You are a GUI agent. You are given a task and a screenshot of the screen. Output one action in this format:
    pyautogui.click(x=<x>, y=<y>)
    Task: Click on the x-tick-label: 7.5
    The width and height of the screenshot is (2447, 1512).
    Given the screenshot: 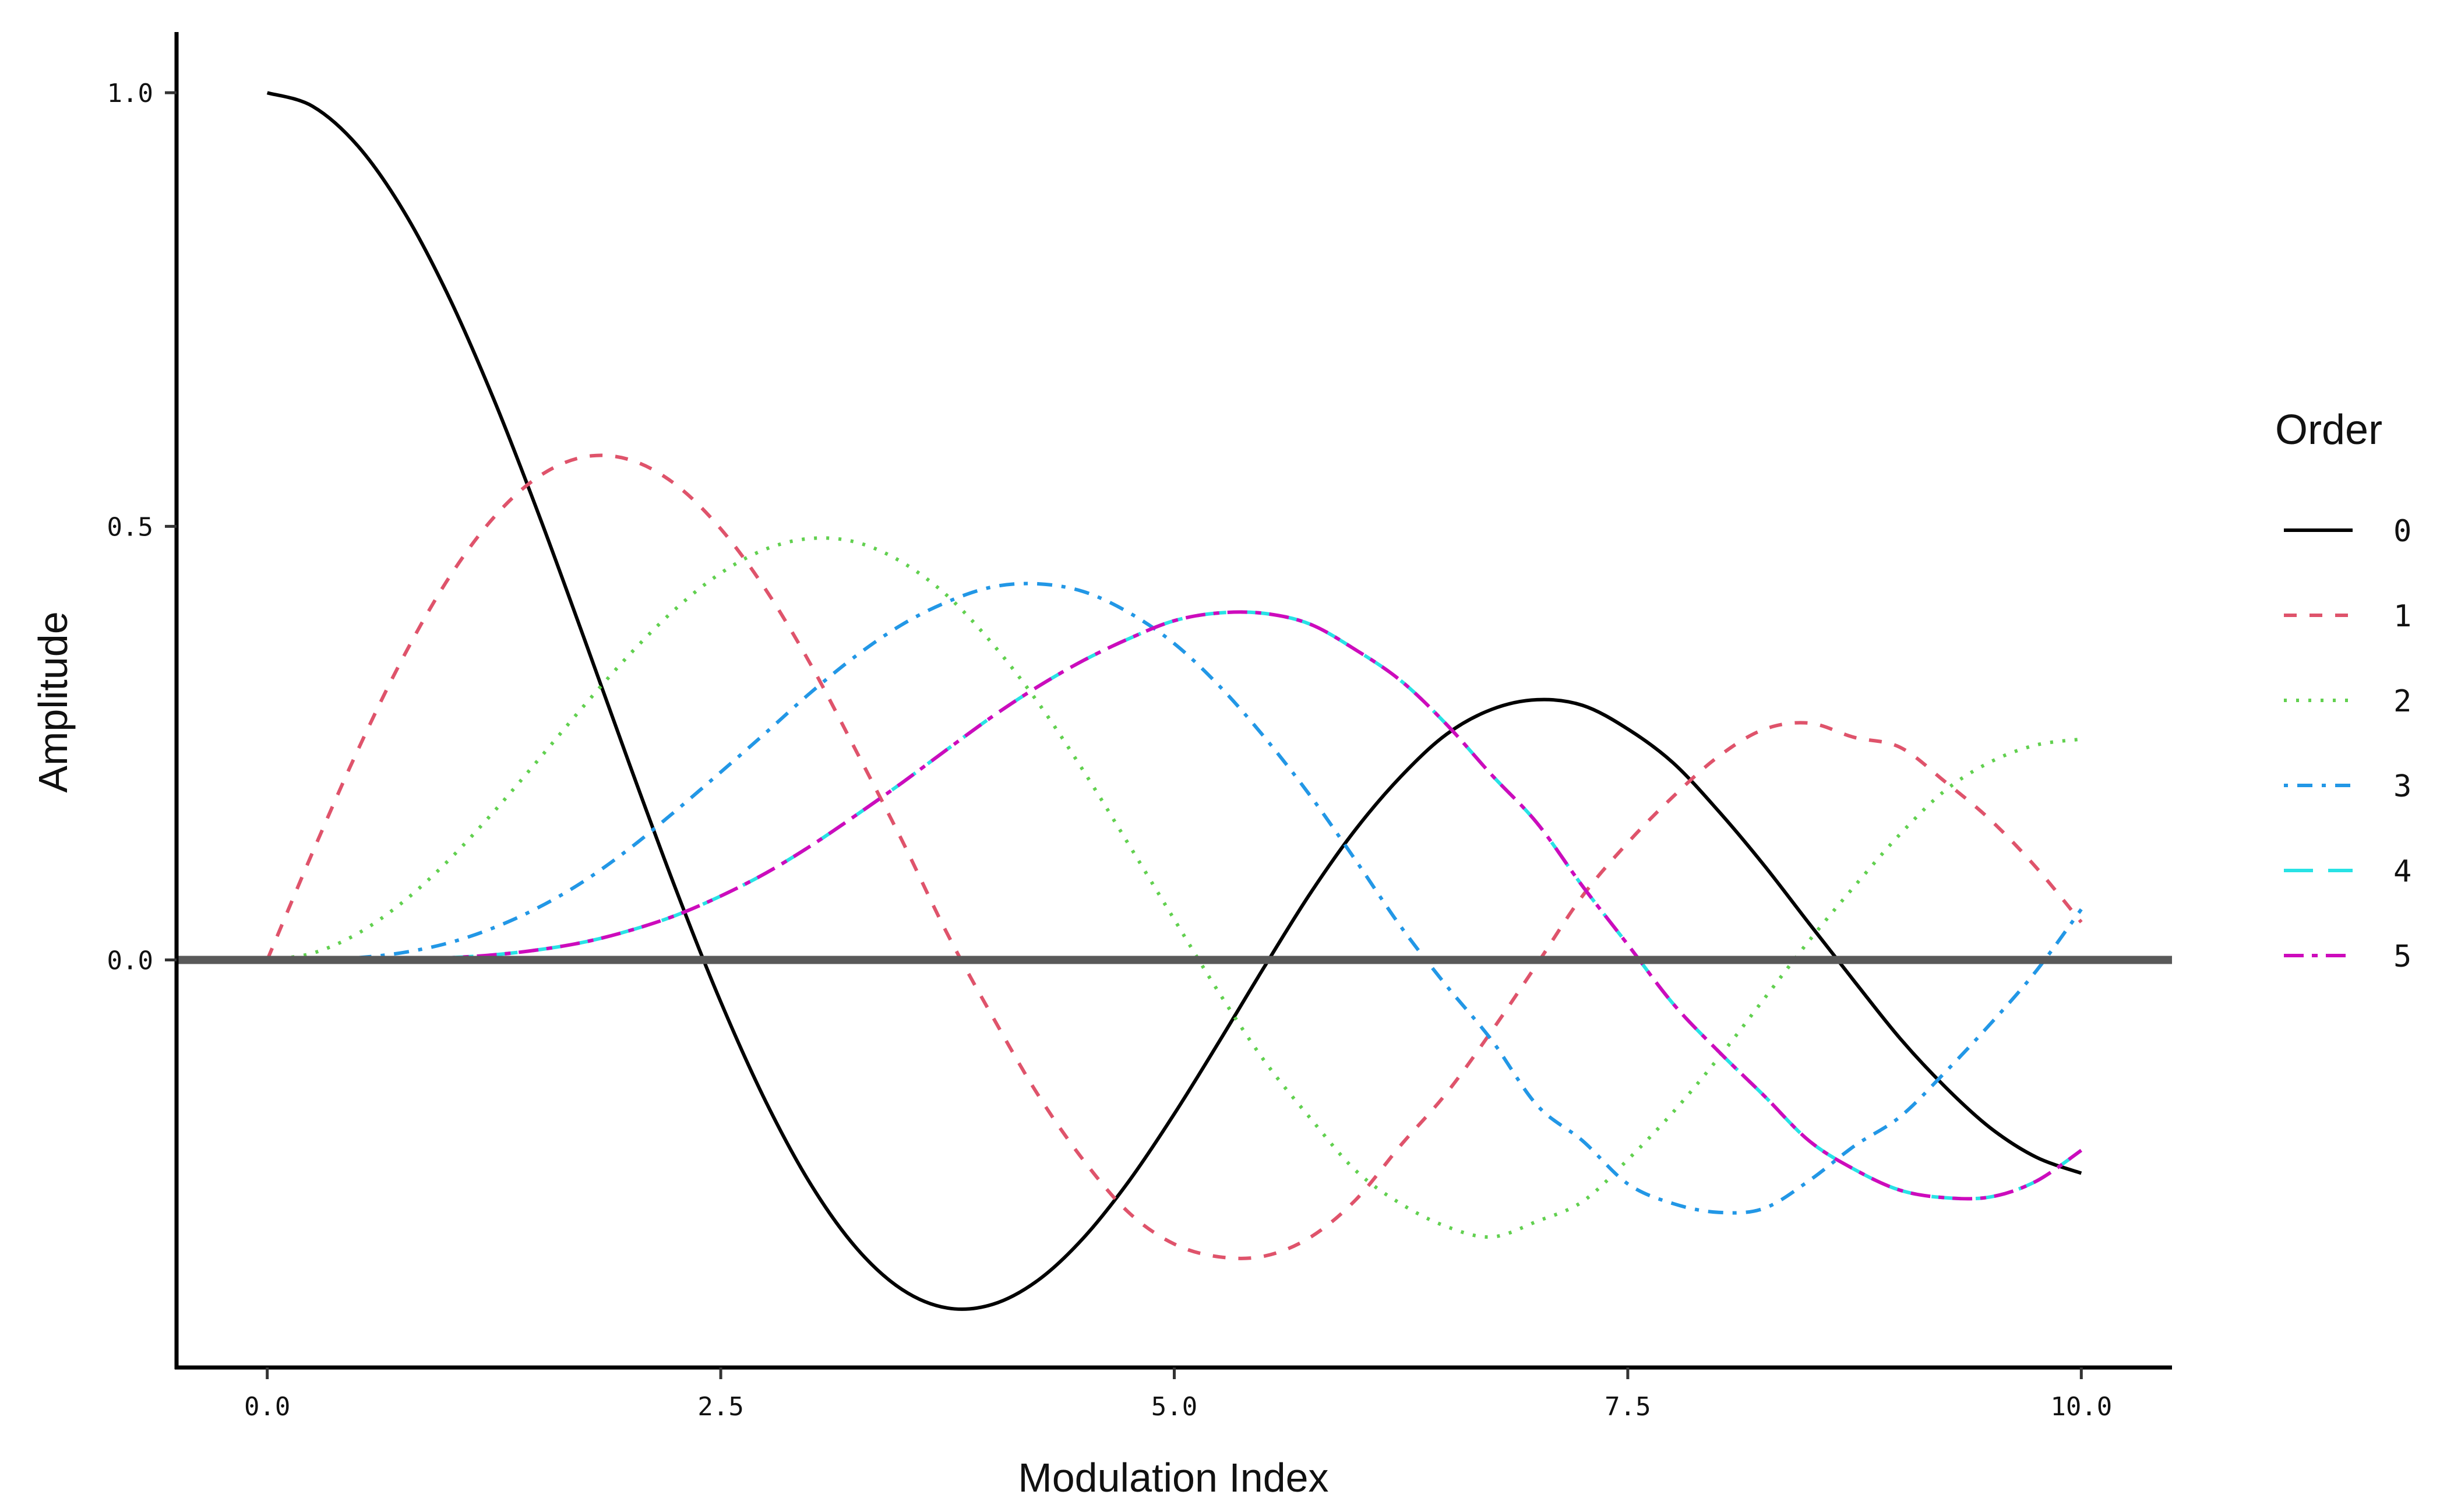 What is the action you would take?
    pyautogui.click(x=1628, y=1407)
    